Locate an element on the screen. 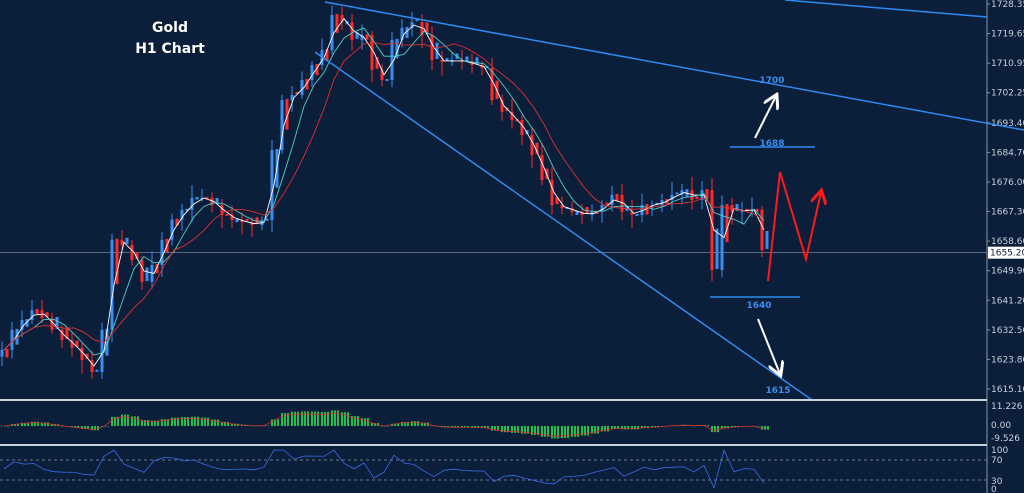 The image size is (1024, 493). rsi-tick-label: 0 is located at coordinates (994, 489).